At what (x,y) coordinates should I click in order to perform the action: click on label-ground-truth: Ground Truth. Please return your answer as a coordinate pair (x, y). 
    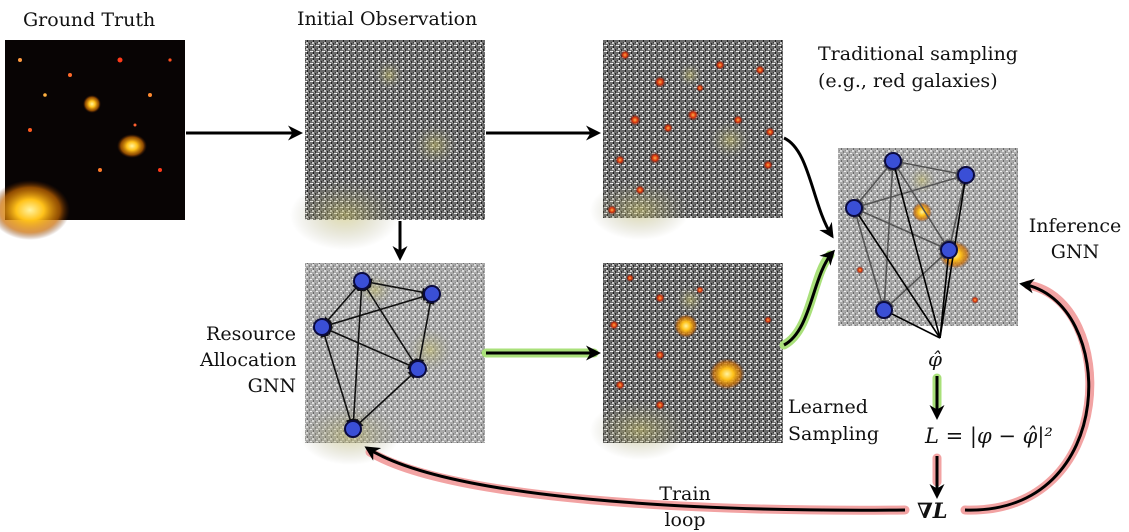
    Looking at the image, I should click on (89, 20).